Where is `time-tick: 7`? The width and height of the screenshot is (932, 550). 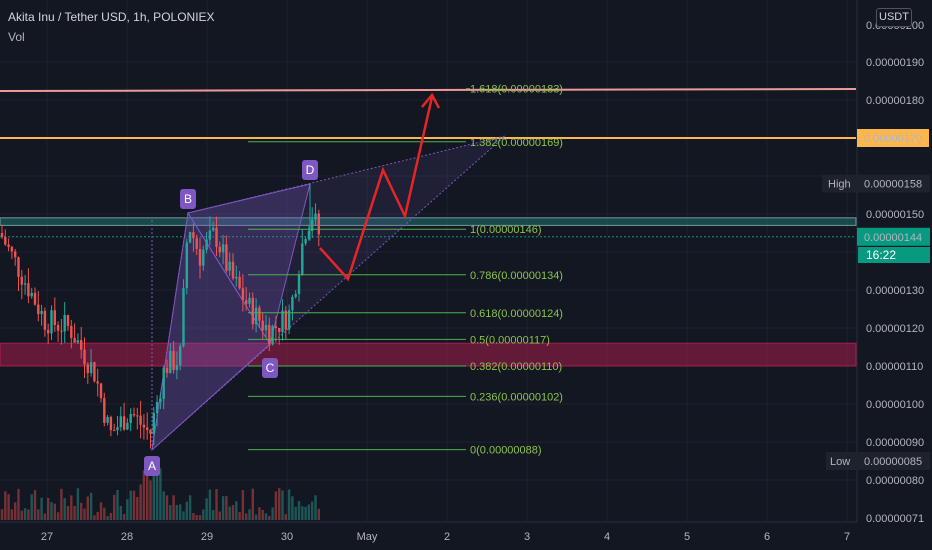
time-tick: 7 is located at coordinates (847, 537).